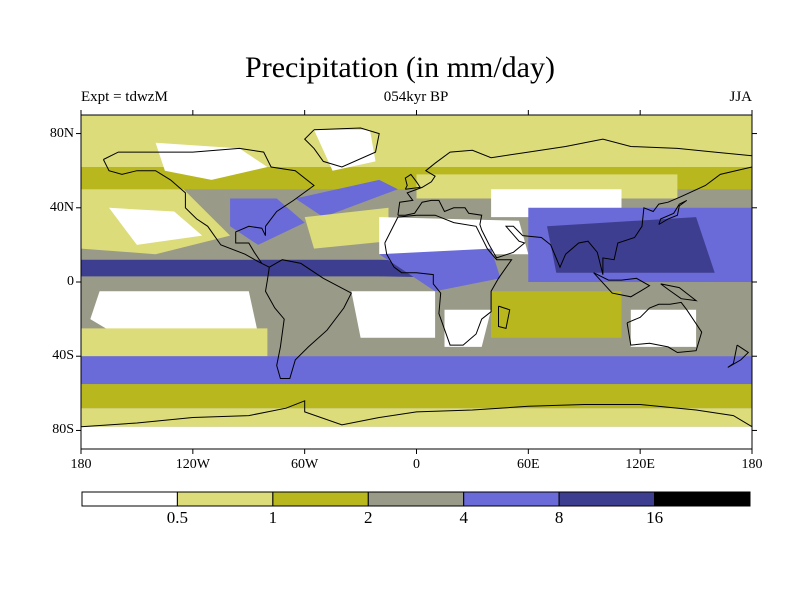 This screenshot has width=800, height=600. I want to click on precip-region-south-pacific-mid, so click(174, 342).